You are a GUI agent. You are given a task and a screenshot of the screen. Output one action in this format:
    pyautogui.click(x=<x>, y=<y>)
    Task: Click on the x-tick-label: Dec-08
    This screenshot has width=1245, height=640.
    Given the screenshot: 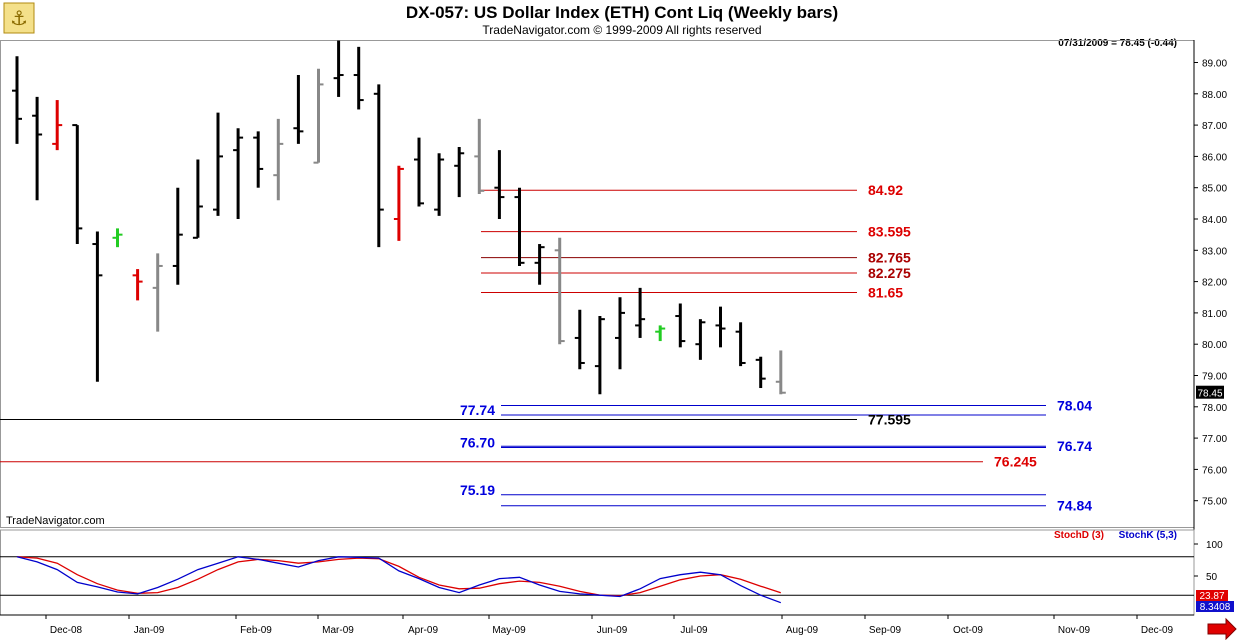 What is the action you would take?
    pyautogui.click(x=66, y=630)
    